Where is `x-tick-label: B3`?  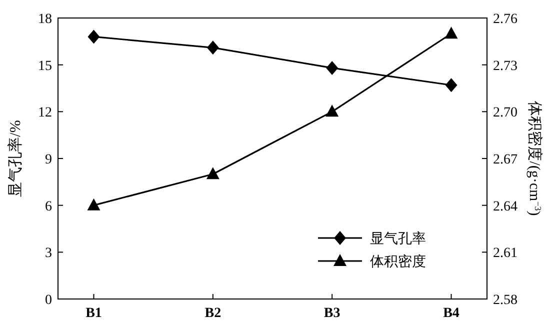 x-tick-label: B3 is located at coordinates (332, 313).